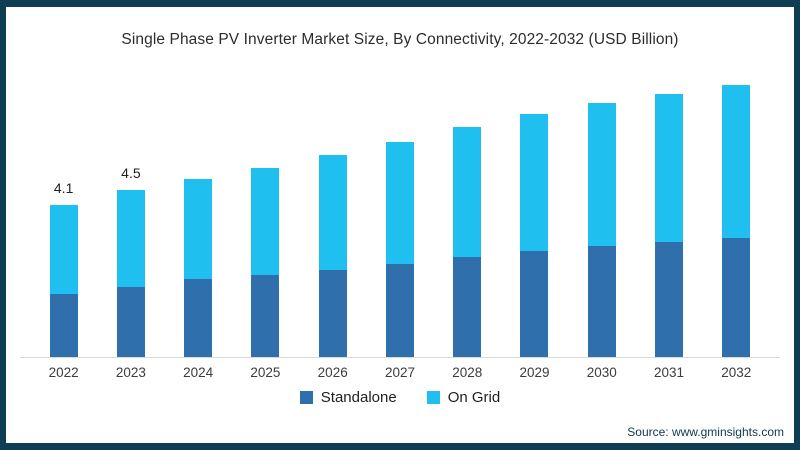  Describe the element at coordinates (265, 372) in the screenshot. I see `x-tick-2025: 2025` at that location.